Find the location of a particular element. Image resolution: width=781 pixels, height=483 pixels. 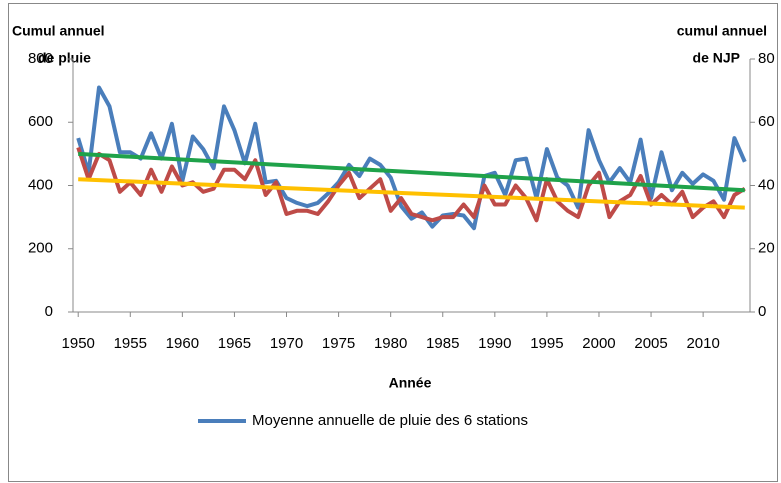

y-axis-title: de pluie is located at coordinates (64, 58).